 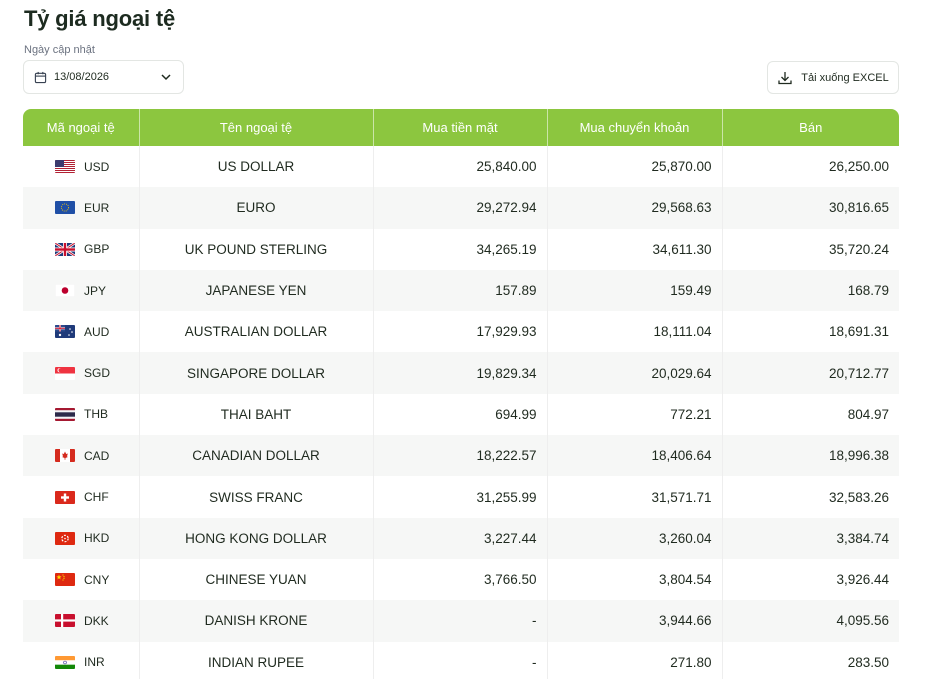 I want to click on transfer-buy-rate: 3,804.54, so click(x=635, y=579).